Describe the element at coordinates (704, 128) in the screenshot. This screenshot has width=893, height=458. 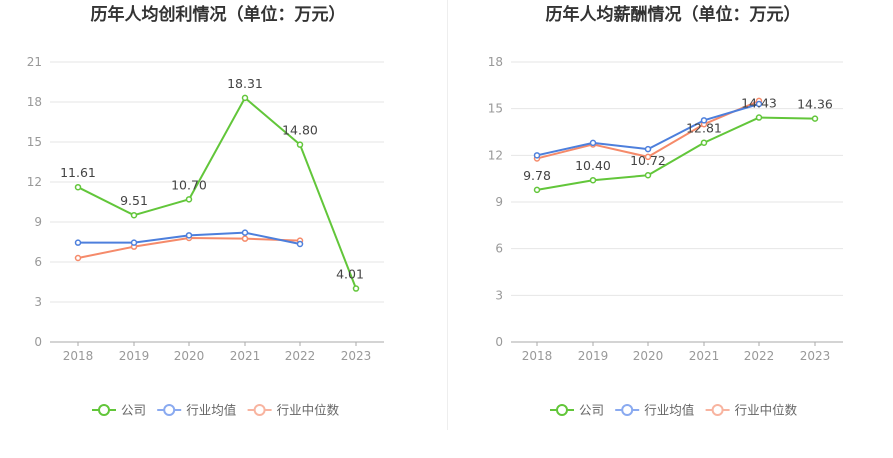
I see `data-label: 12.81` at that location.